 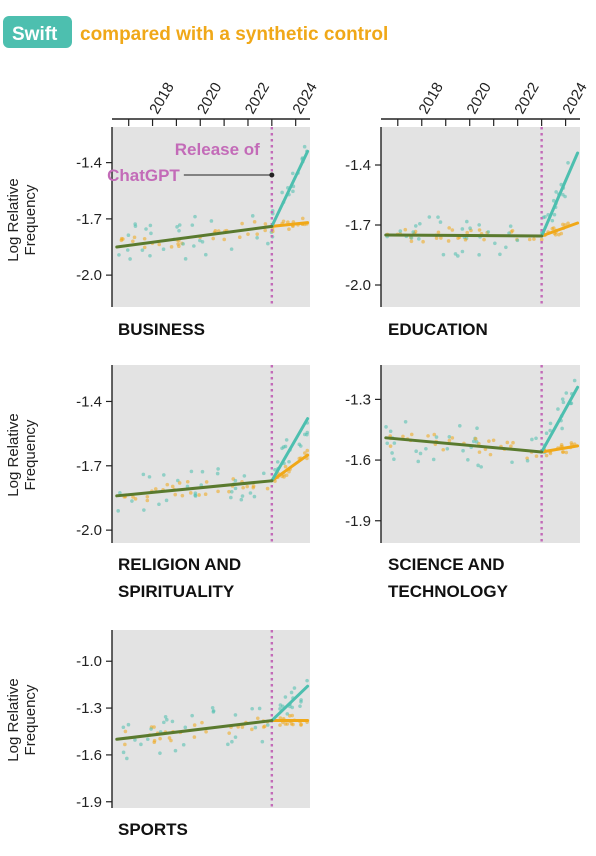 I want to click on y-tick-label: -2.0, so click(x=89, y=275).